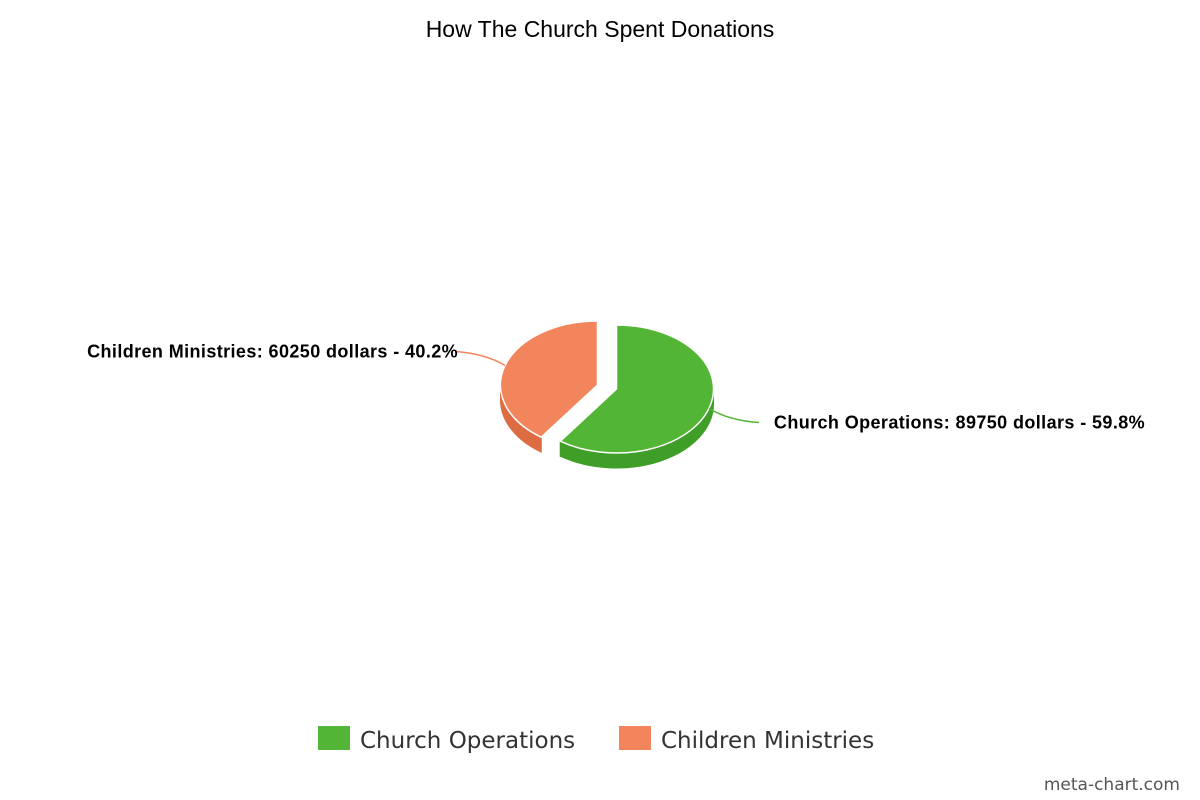  Describe the element at coordinates (467, 741) in the screenshot. I see `legend-label-church-operations: Church Operations` at that location.